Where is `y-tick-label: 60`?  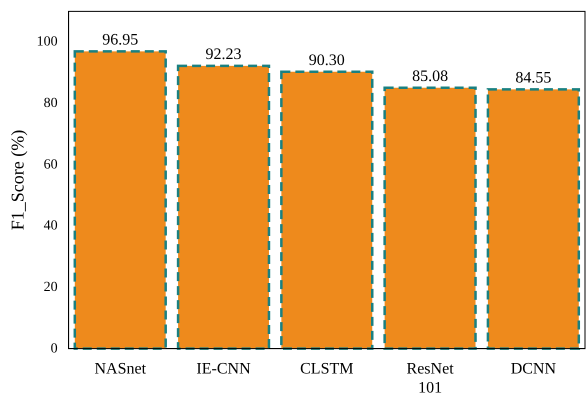
y-tick-label: 60 is located at coordinates (51, 164).